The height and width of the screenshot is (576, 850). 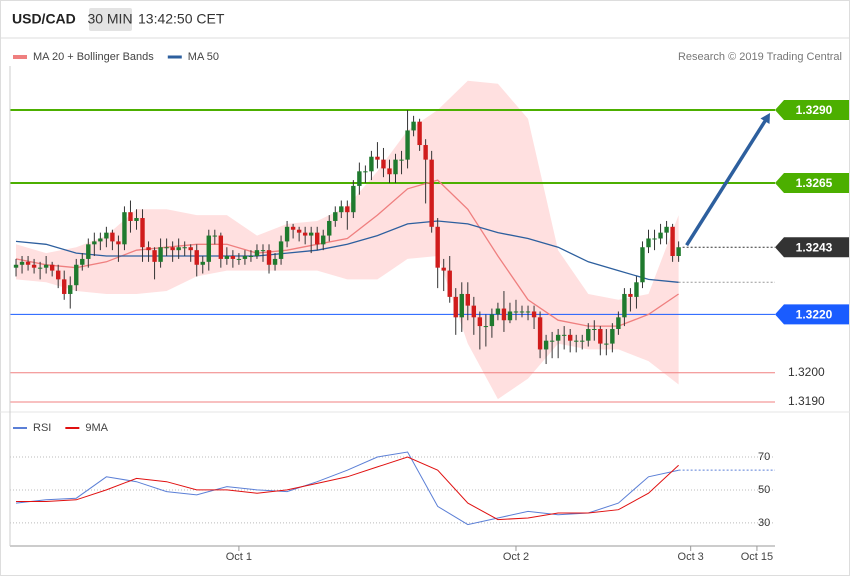 I want to click on y-tick-label: 70, so click(x=764, y=457).